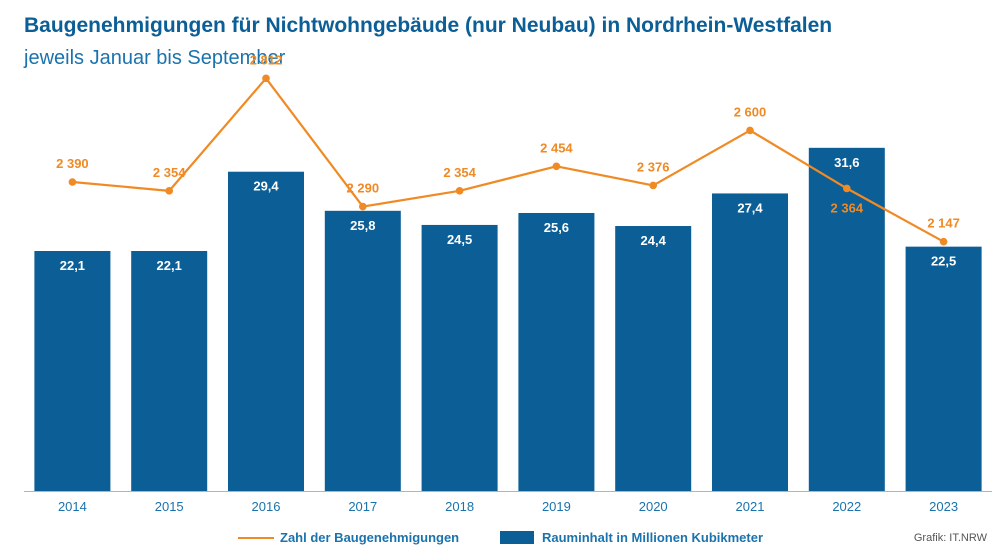 This screenshot has width=999, height=550. What do you see at coordinates (362, 225) in the screenshot?
I see `bar-label-2017: 25,8` at bounding box center [362, 225].